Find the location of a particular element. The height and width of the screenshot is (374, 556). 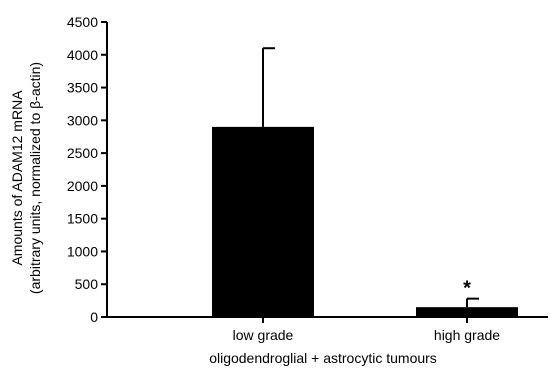

y-tick-label: 2000 is located at coordinates (82, 186).